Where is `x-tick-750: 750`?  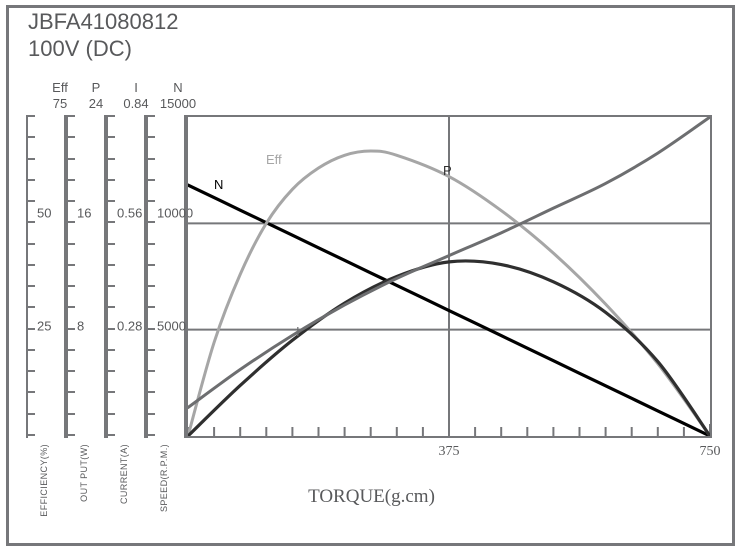
x-tick-750: 750 is located at coordinates (710, 451).